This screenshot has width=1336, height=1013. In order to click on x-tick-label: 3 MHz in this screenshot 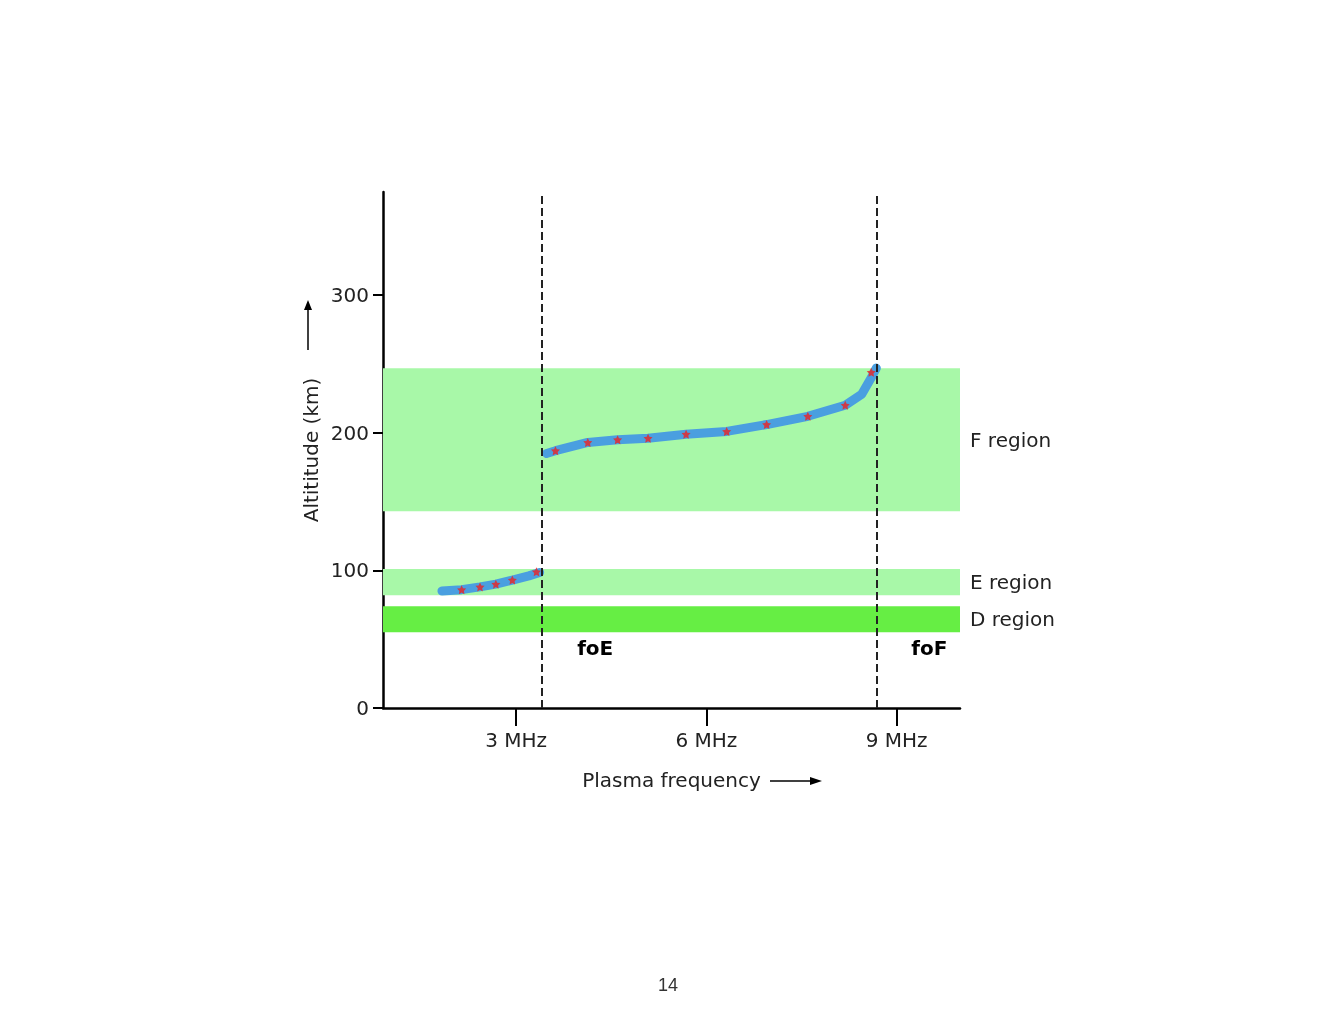, I will do `click(516, 740)`.